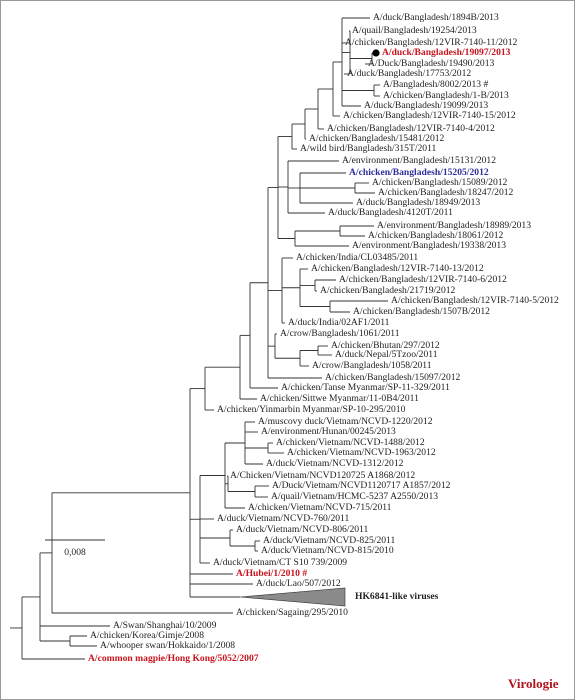  Describe the element at coordinates (431, 63) in the screenshot. I see `leaf-label: A/Duck/Bangladesh/19490/2013` at that location.